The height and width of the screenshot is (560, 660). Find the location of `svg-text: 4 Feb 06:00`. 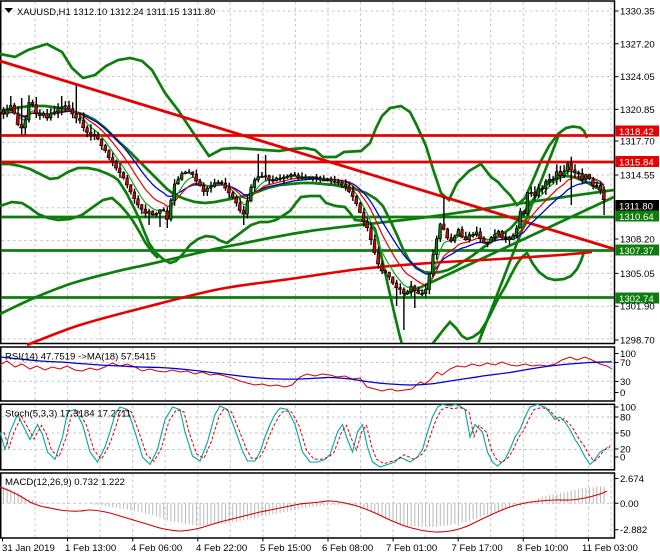

svg-text: 4 Feb 06:00 is located at coordinates (156, 548).